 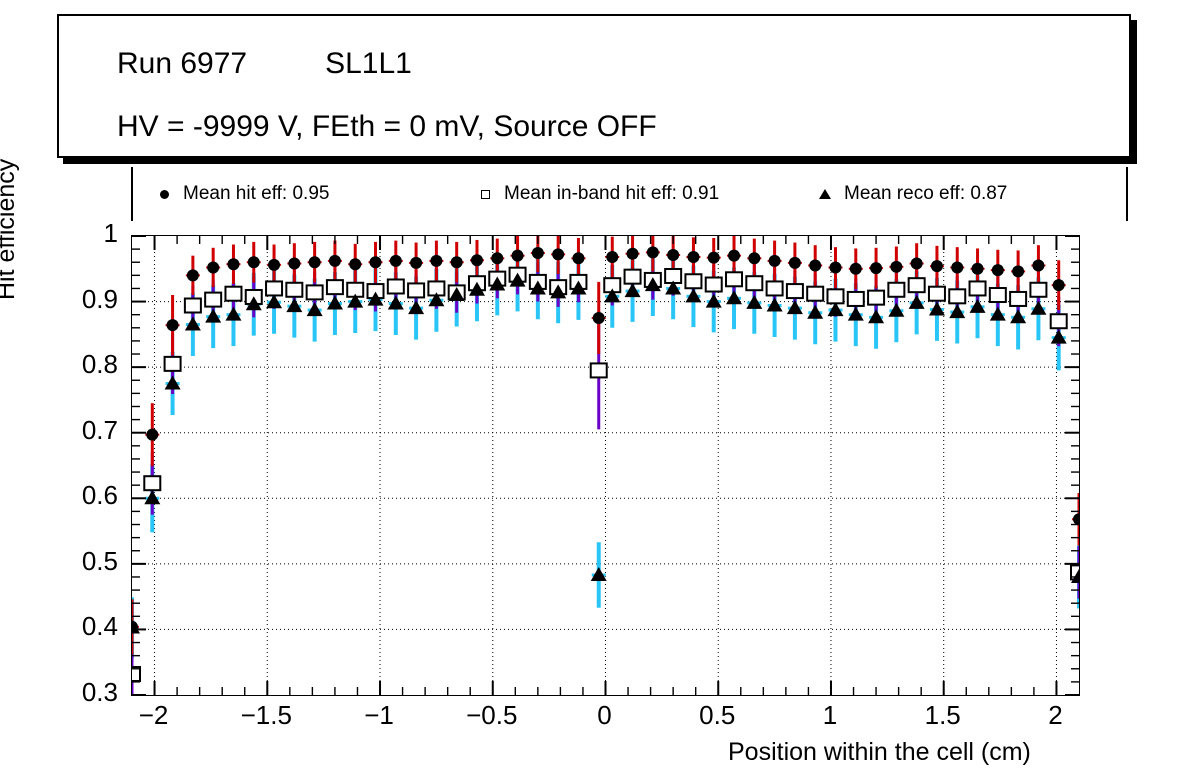 I want to click on x-tick-label: −1.5, so click(x=266, y=715).